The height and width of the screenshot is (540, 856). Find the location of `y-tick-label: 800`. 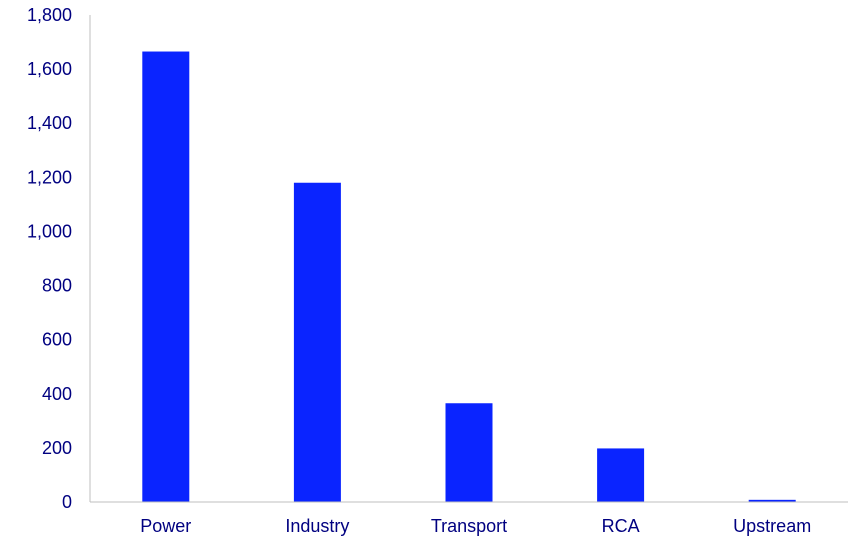

y-tick-label: 800 is located at coordinates (57, 286).